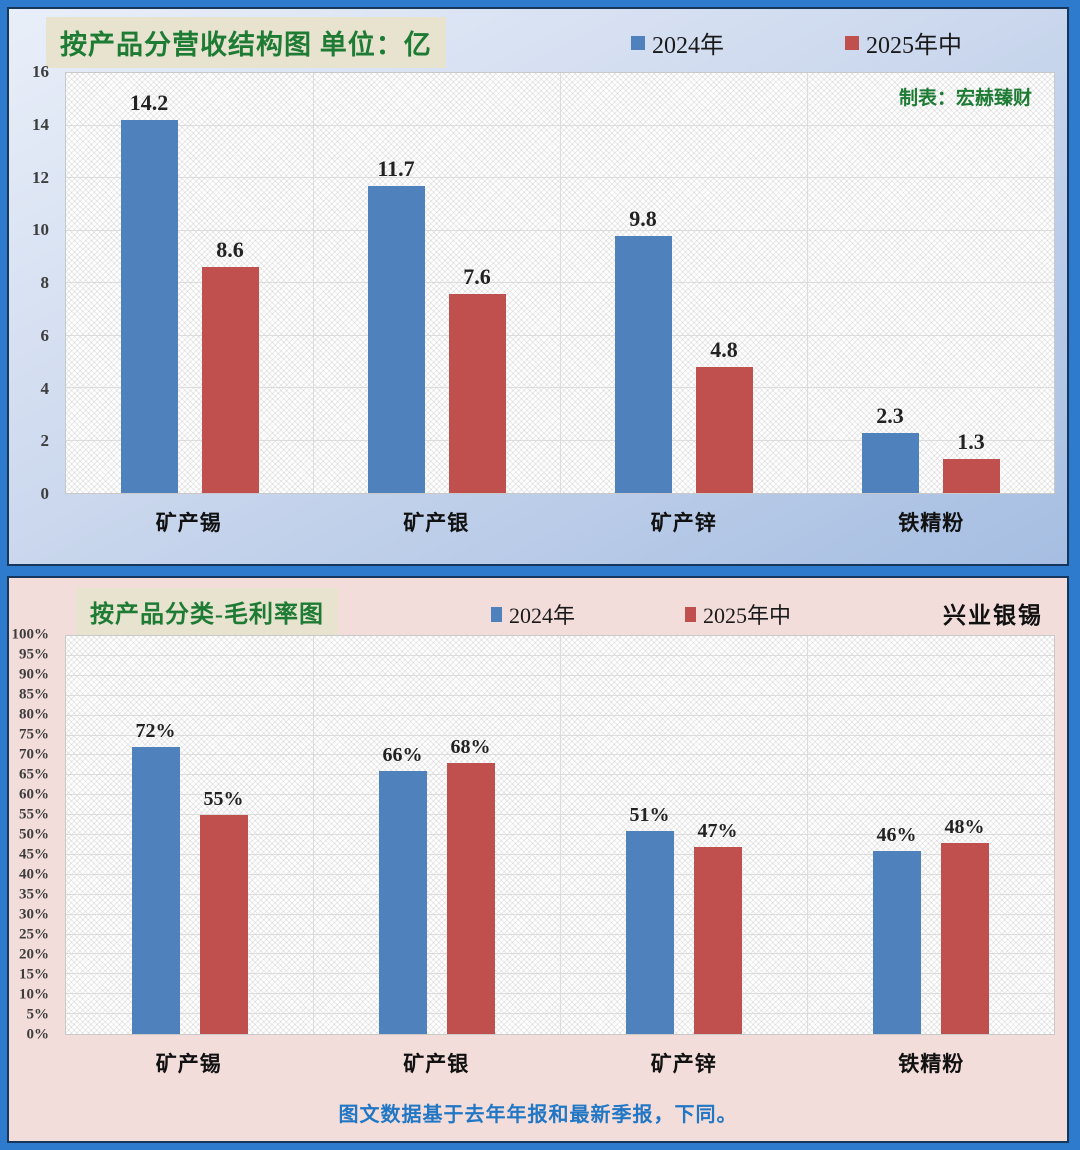 The height and width of the screenshot is (1150, 1080). Describe the element at coordinates (45, 493) in the screenshot. I see `y-tick-label: 0` at that location.